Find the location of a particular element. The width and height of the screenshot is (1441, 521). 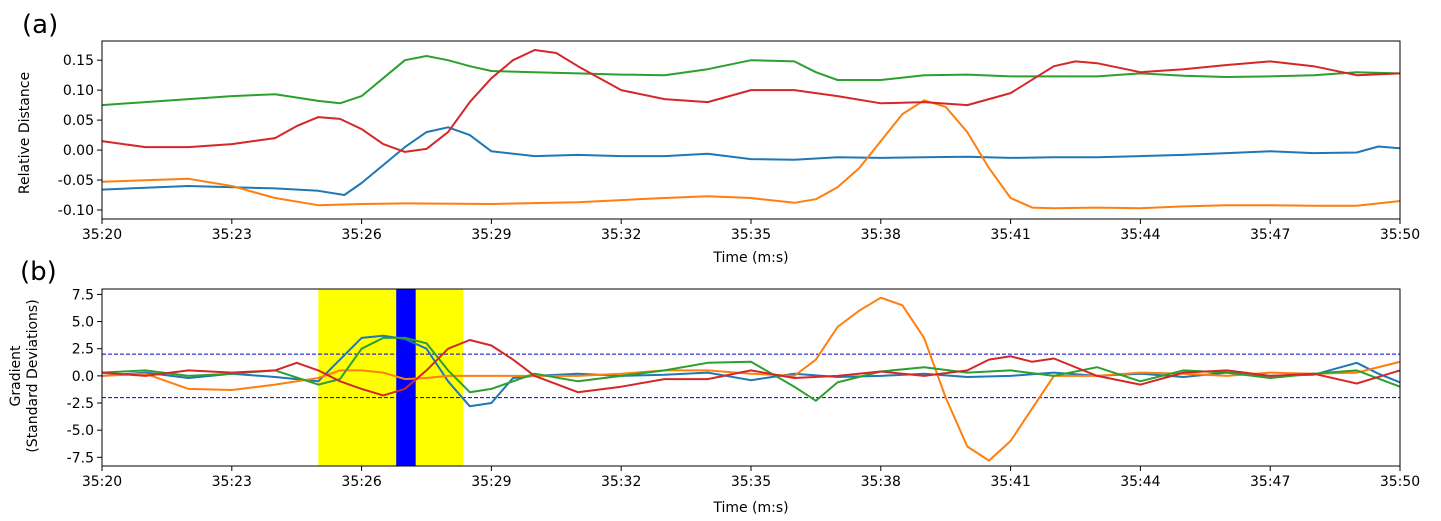

panel-b-series-green is located at coordinates (751, 369).